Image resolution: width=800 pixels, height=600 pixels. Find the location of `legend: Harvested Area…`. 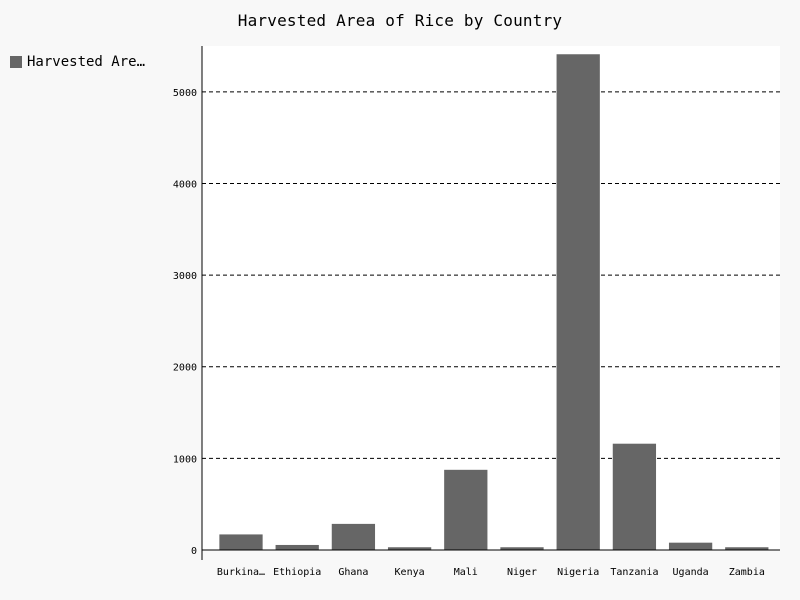

legend: Harvested Area… is located at coordinates (81, 62).